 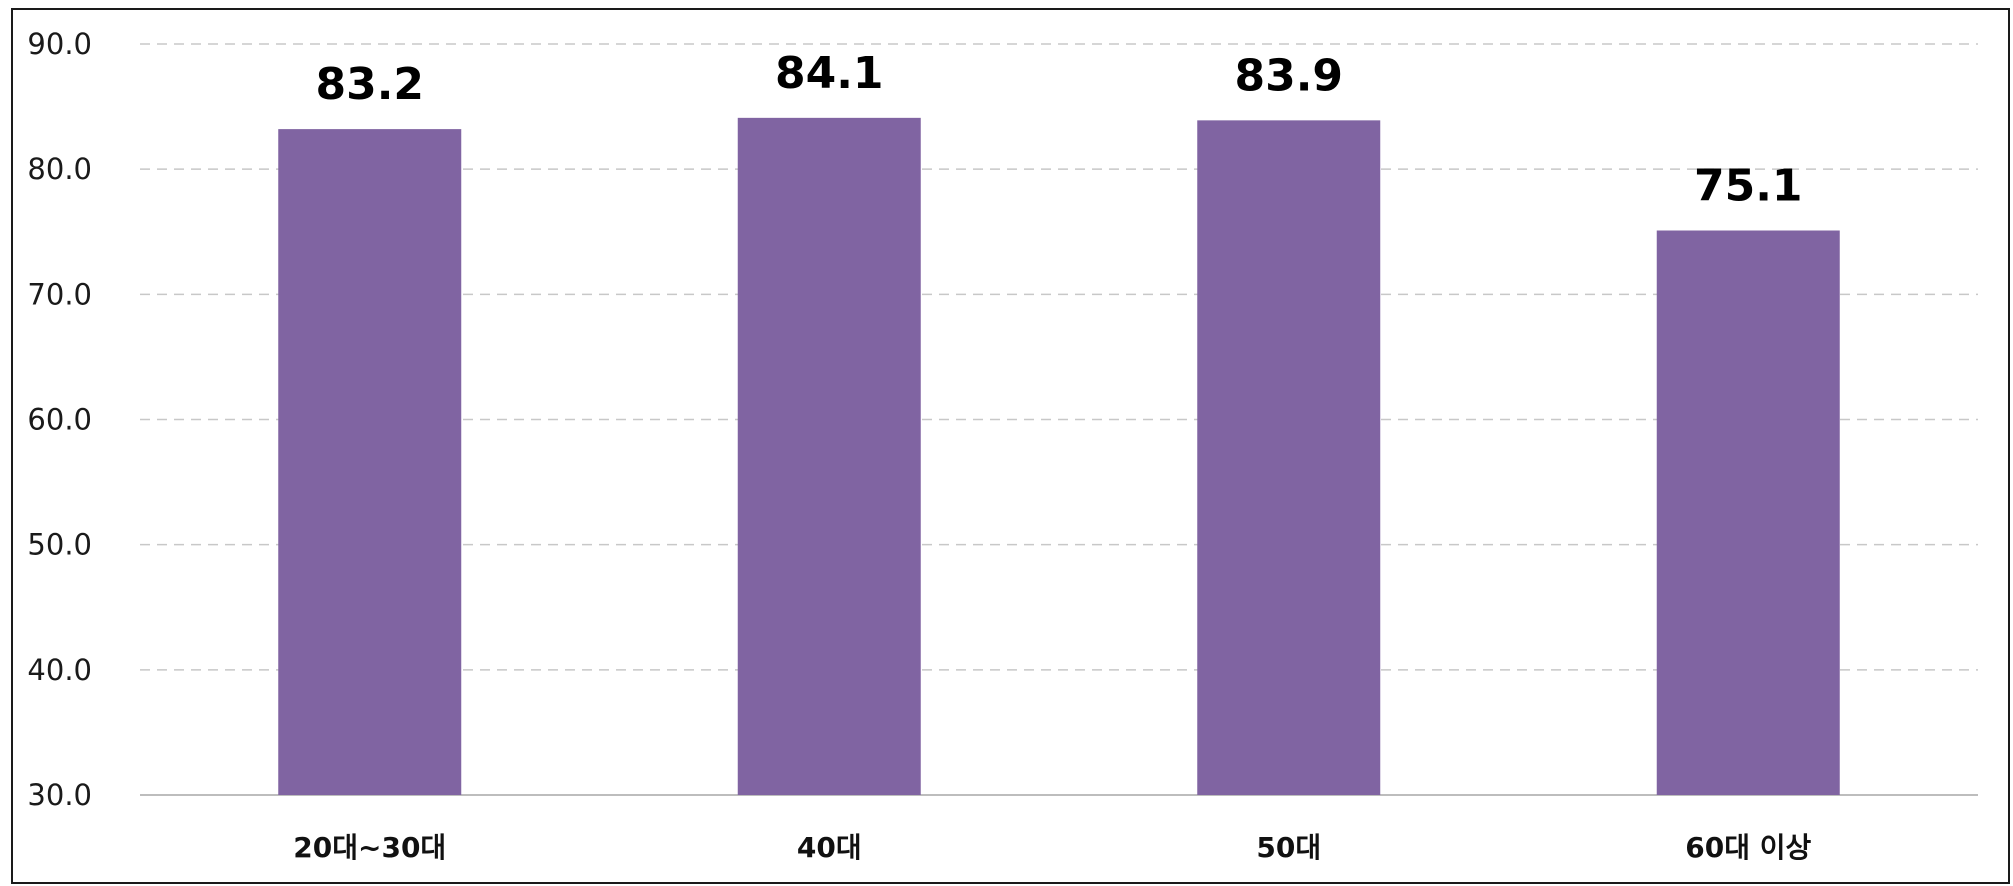 I want to click on y-tick-label: 80.0, so click(x=59, y=169).